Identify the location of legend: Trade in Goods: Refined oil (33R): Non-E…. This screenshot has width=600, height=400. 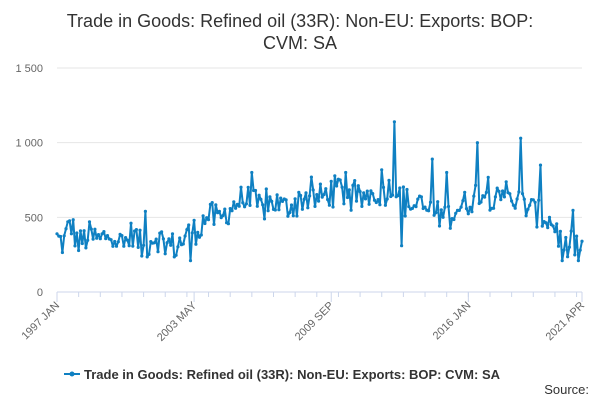
(282, 374).